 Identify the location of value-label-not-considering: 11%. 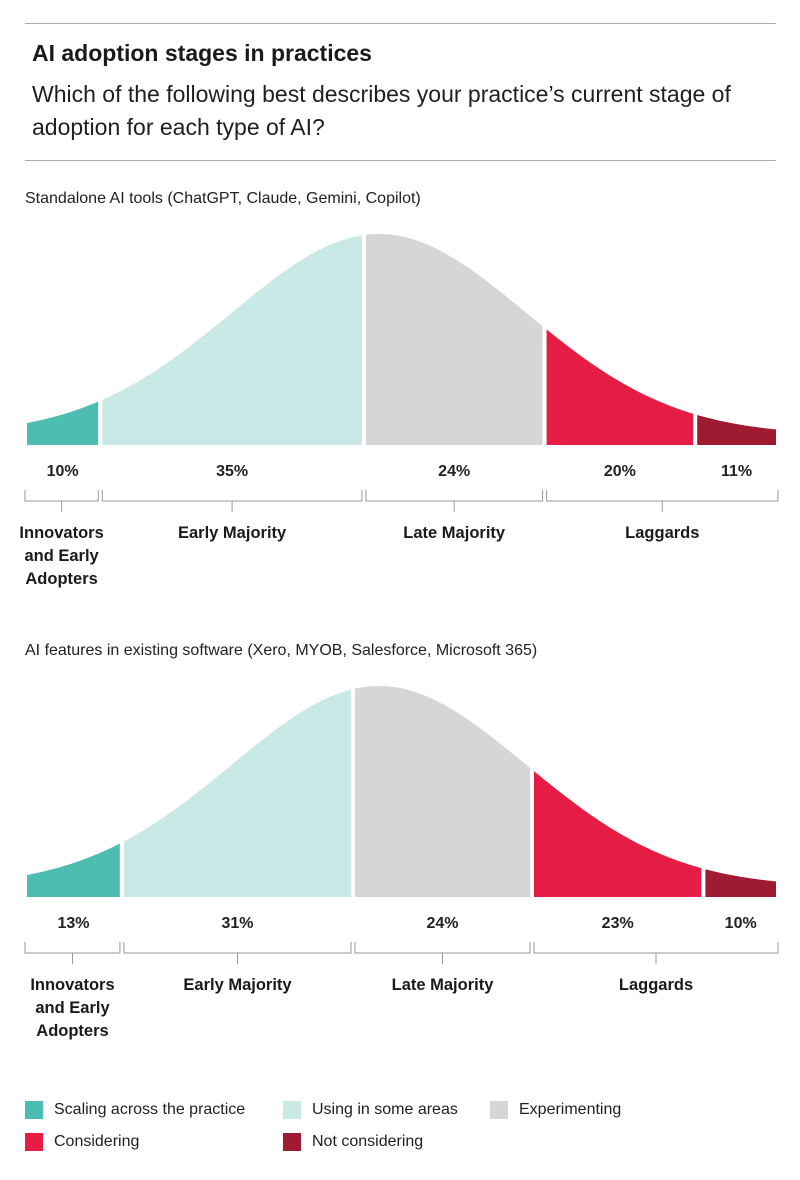
(736, 471).